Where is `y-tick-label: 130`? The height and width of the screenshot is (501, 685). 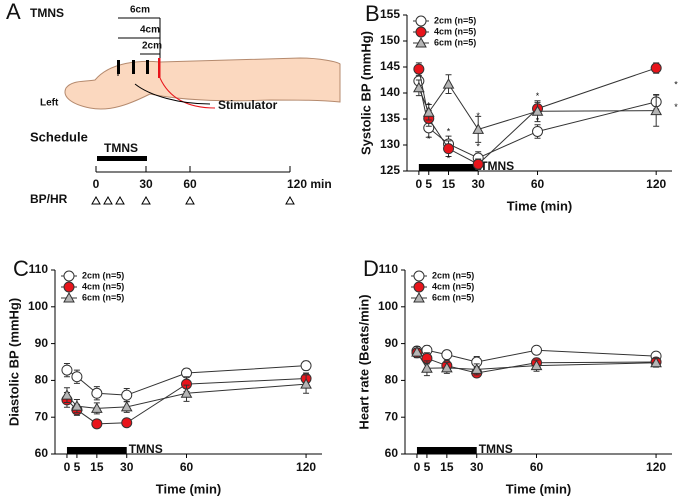
y-tick-label: 130 is located at coordinates (390, 144).